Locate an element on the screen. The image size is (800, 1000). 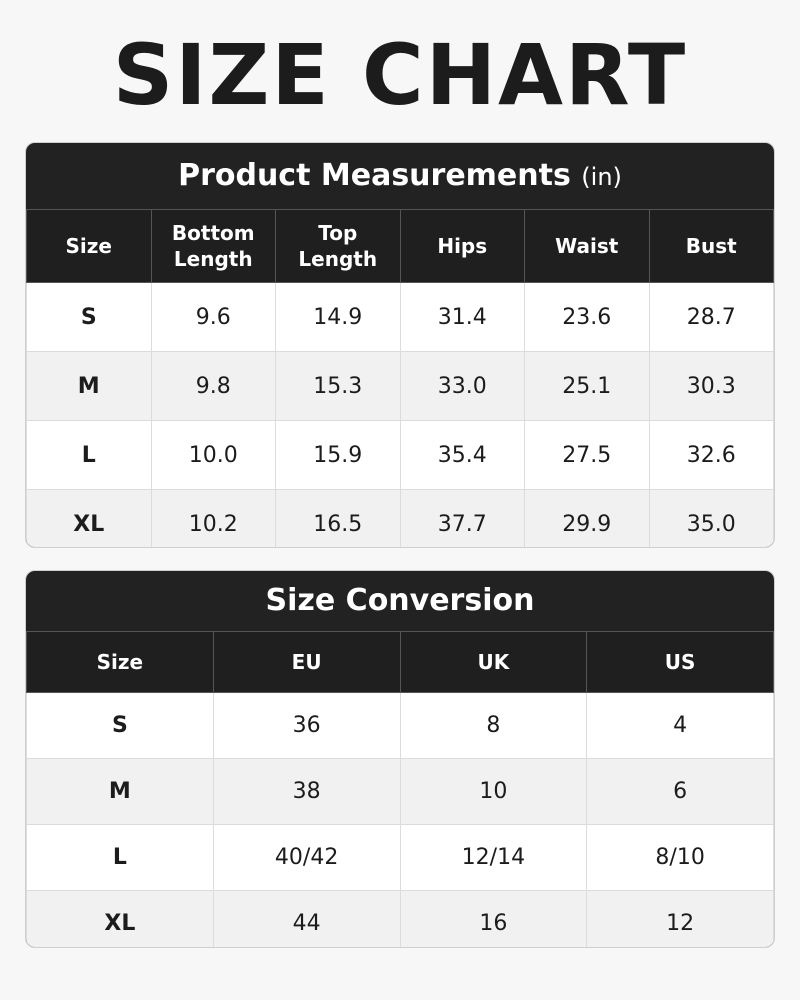
cell: 23.6 is located at coordinates (587, 317).